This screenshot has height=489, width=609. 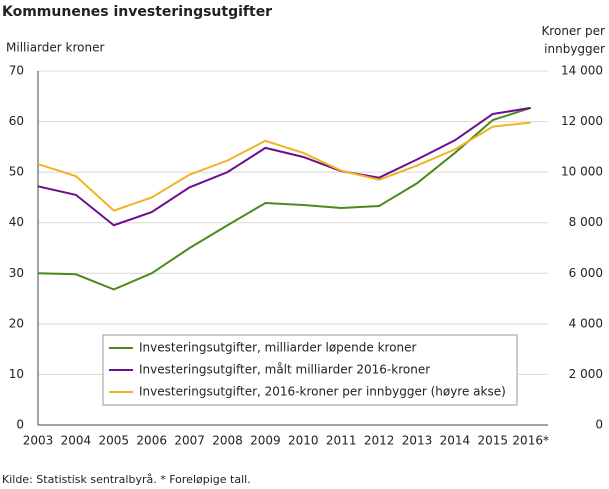 What do you see at coordinates (16, 172) in the screenshot?
I see `y-tick-label: 50` at bounding box center [16, 172].